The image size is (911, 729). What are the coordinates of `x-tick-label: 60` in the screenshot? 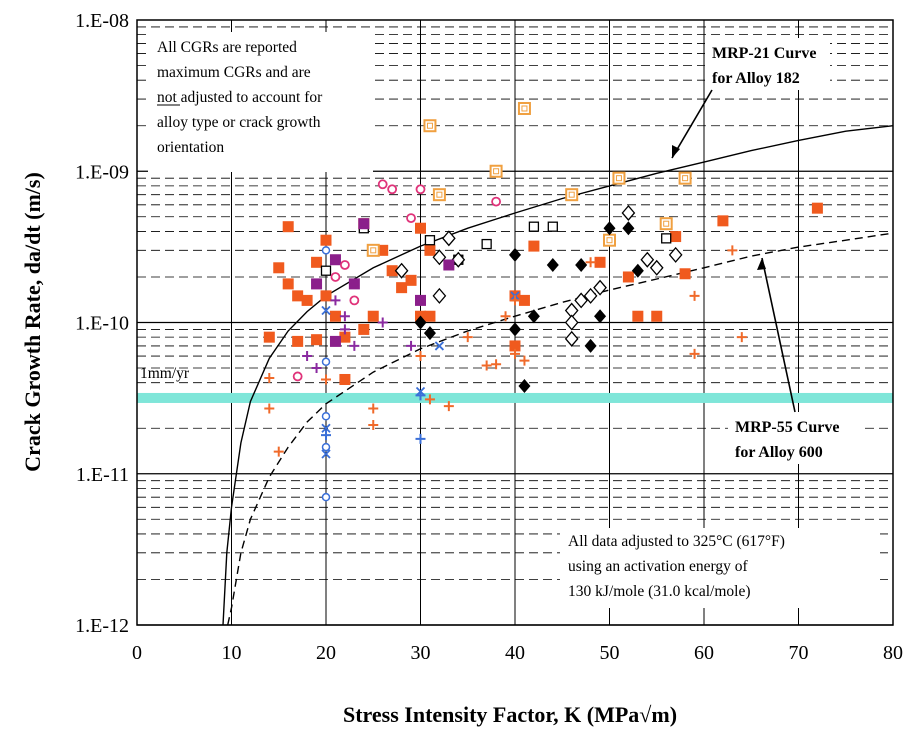 It's located at (704, 653).